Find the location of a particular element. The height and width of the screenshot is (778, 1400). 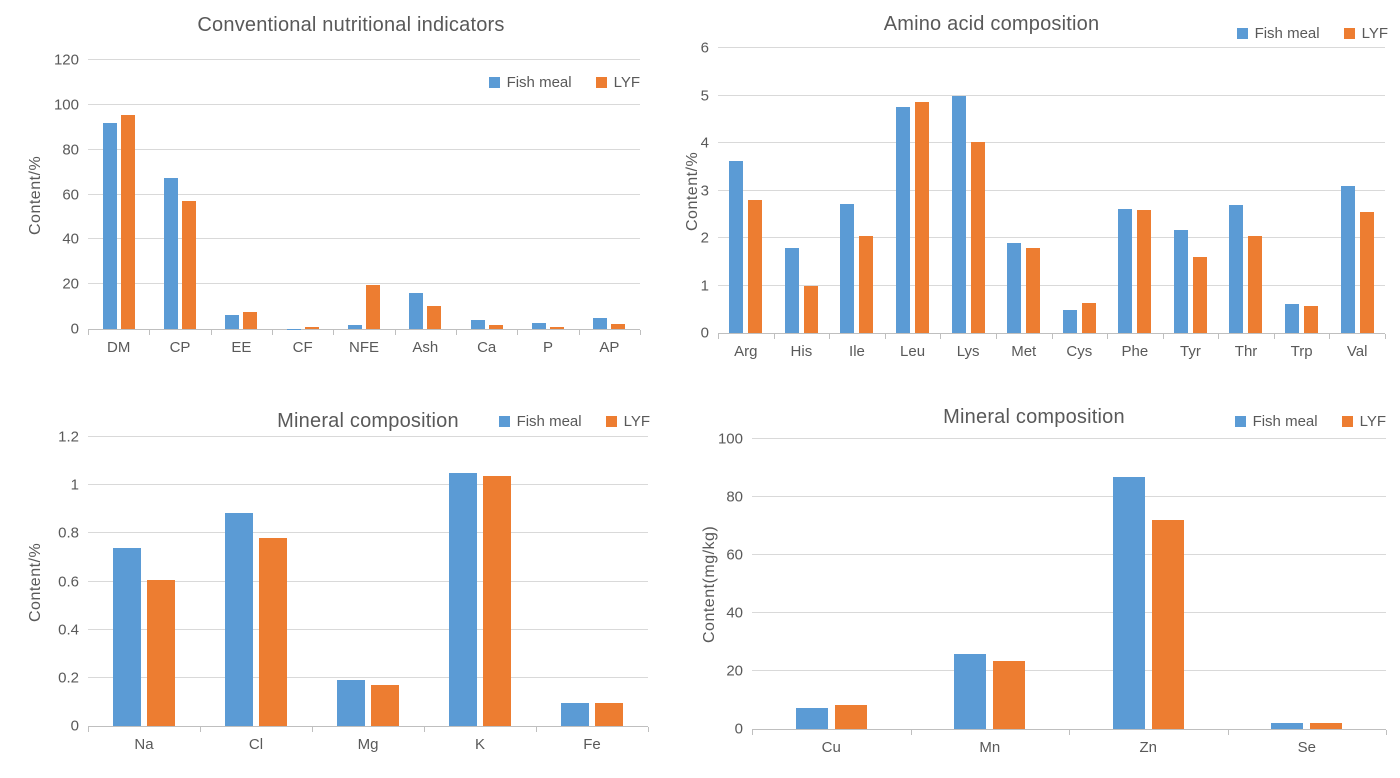

y-tick-label: 0.2 is located at coordinates (68, 678).